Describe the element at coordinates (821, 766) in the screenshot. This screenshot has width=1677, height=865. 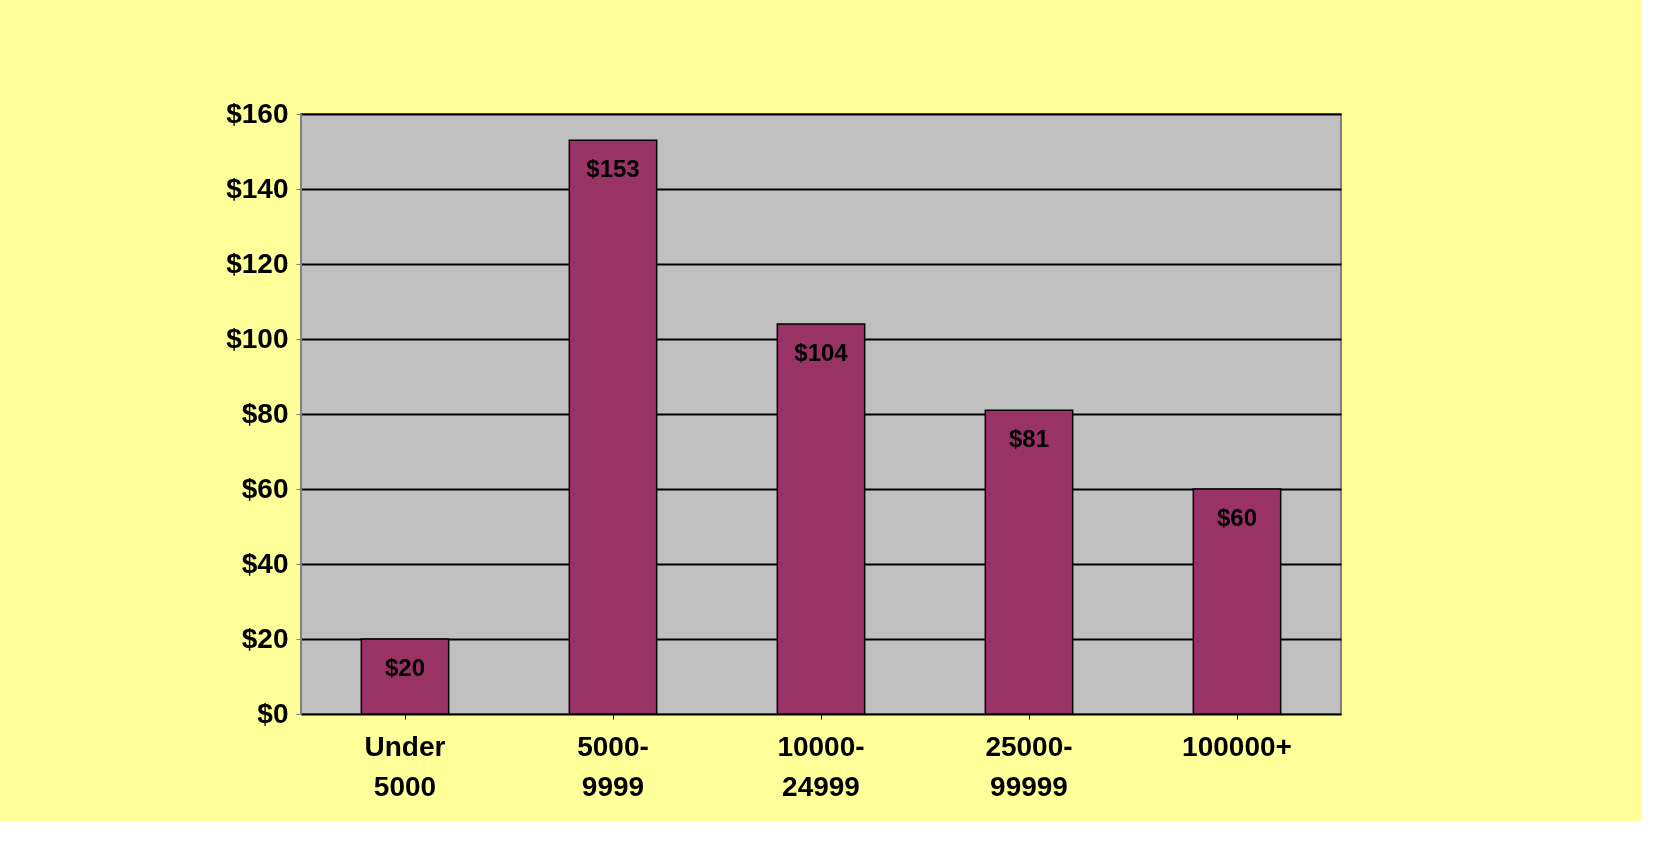
I see `x-tick-label: 10000- 24999` at that location.